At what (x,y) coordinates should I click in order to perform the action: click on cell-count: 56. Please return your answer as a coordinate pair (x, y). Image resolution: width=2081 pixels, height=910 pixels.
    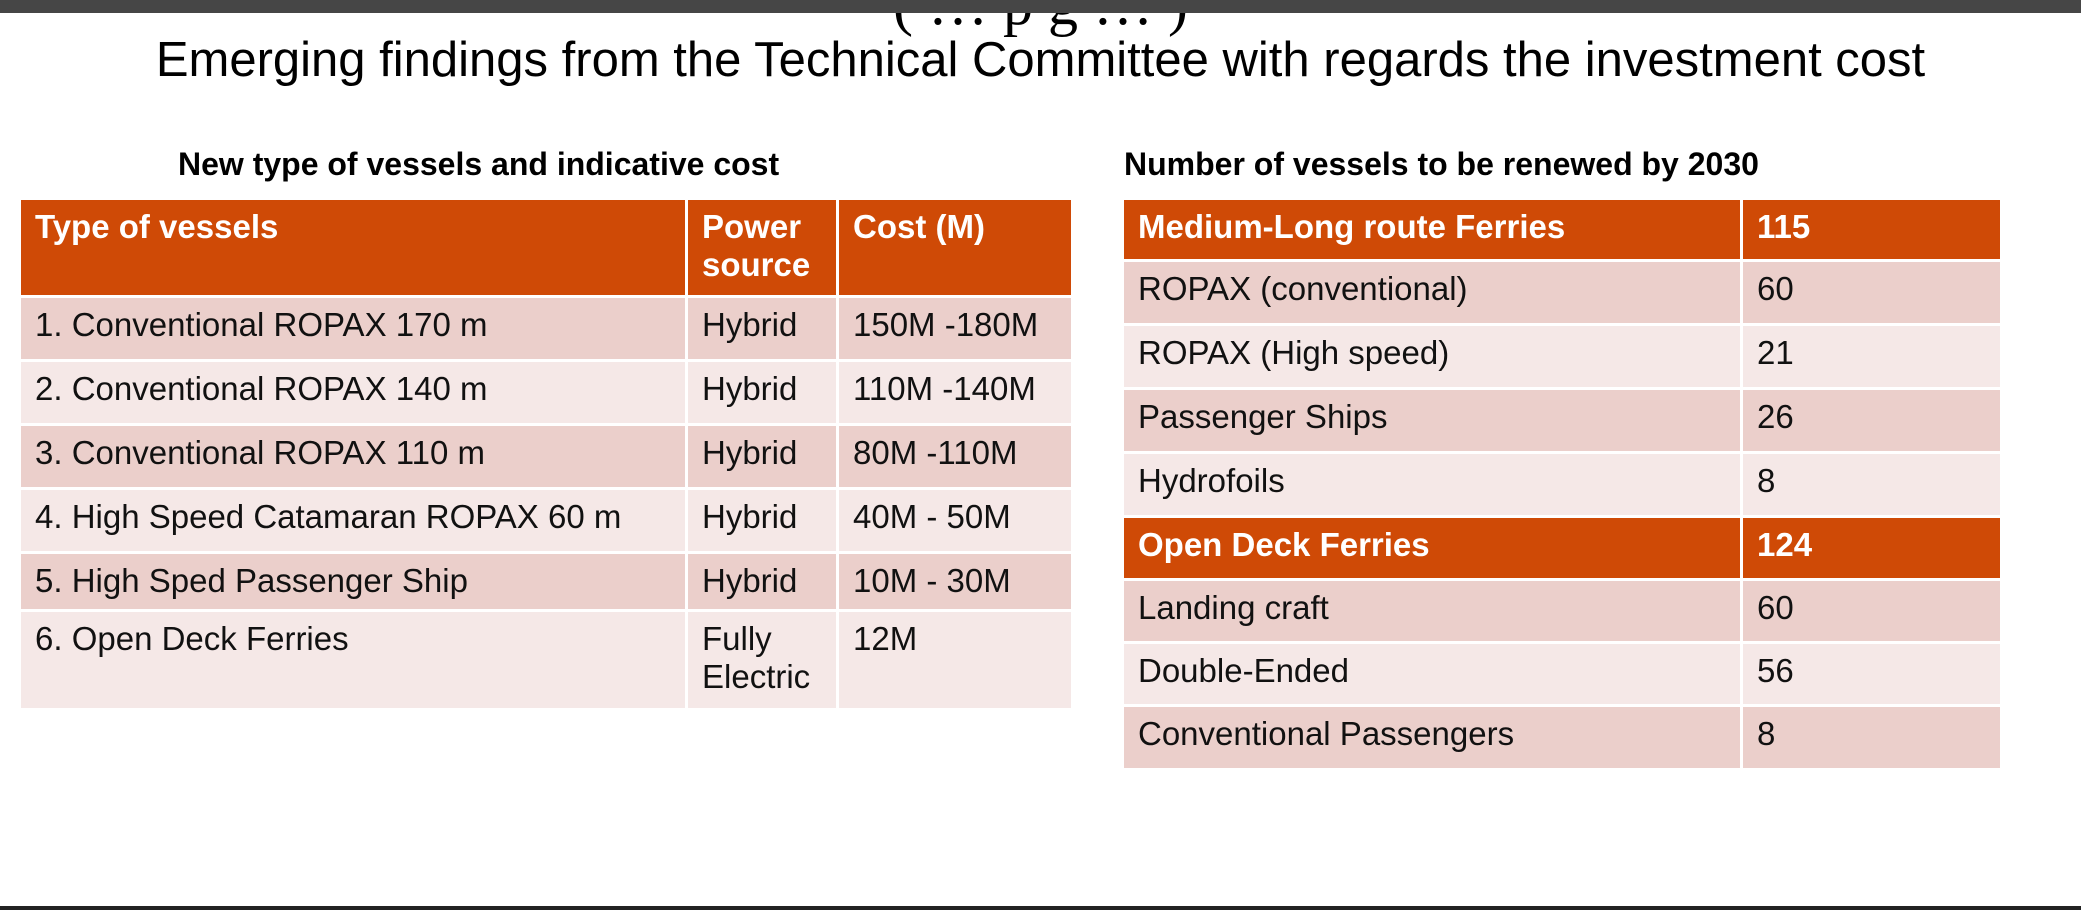
    Looking at the image, I should click on (1871, 674).